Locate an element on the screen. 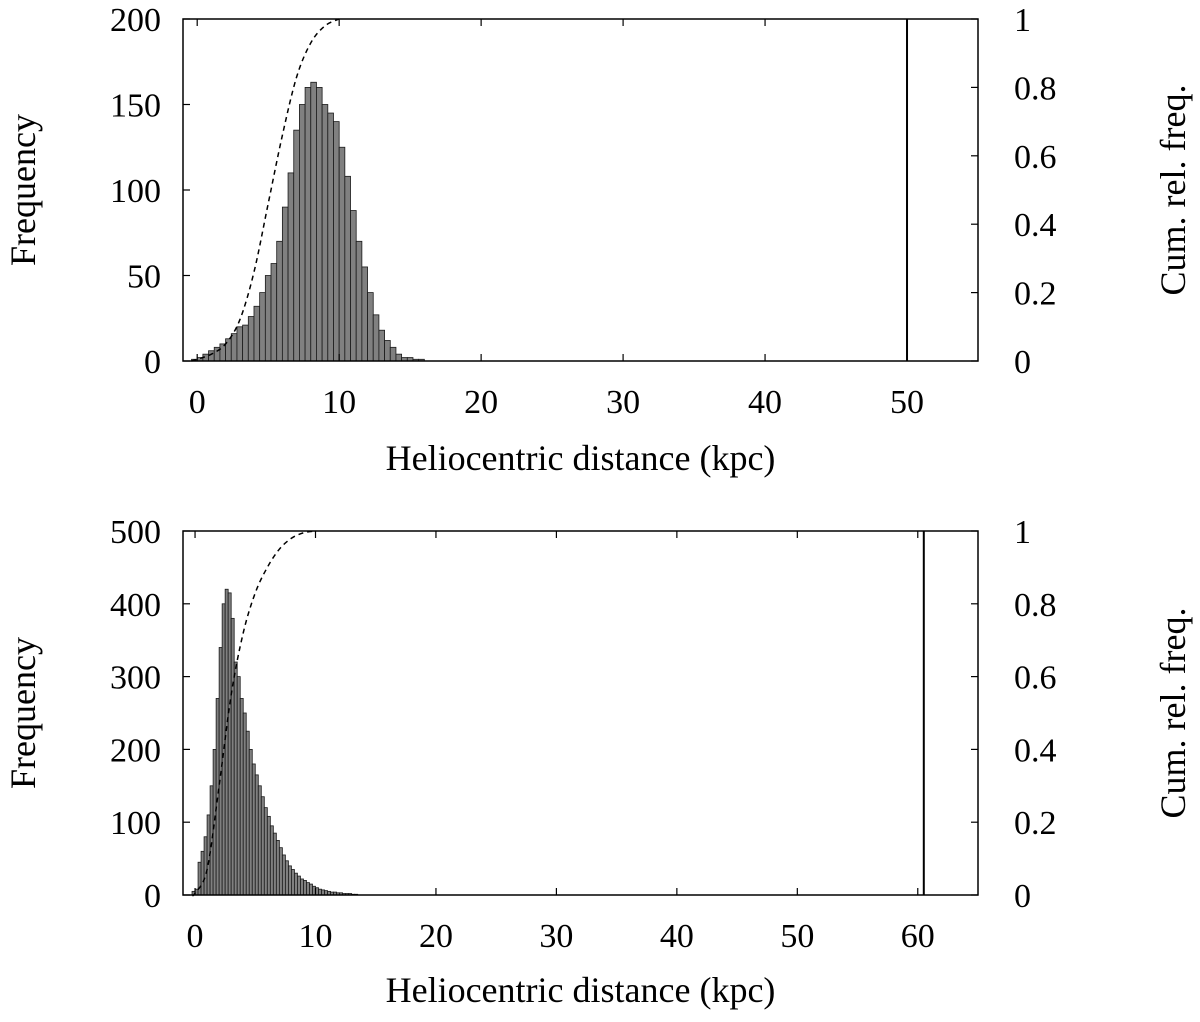  y-tick-label: 150 is located at coordinates (135, 106).